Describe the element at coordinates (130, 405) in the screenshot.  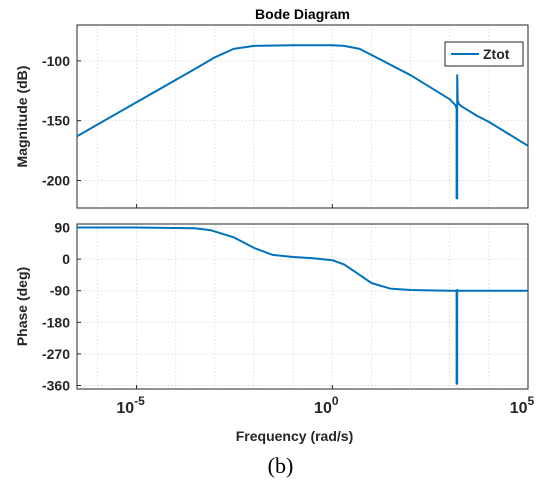
I see `x-tick-label: 10⁻⁵` at that location.